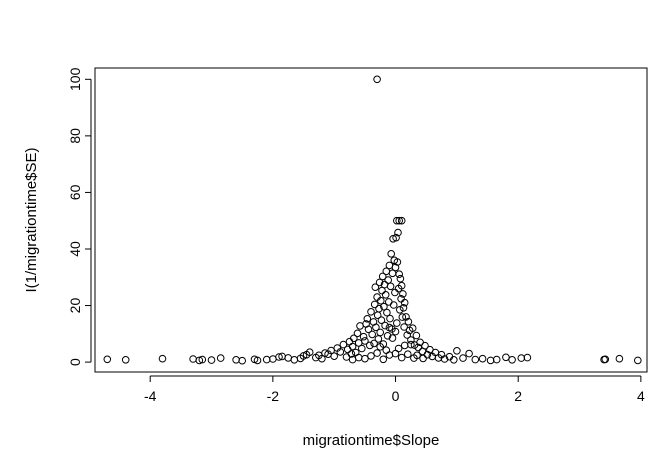  What do you see at coordinates (79, 216) in the screenshot?
I see `y-axis: 0 20 40 60 80 100` at bounding box center [79, 216].